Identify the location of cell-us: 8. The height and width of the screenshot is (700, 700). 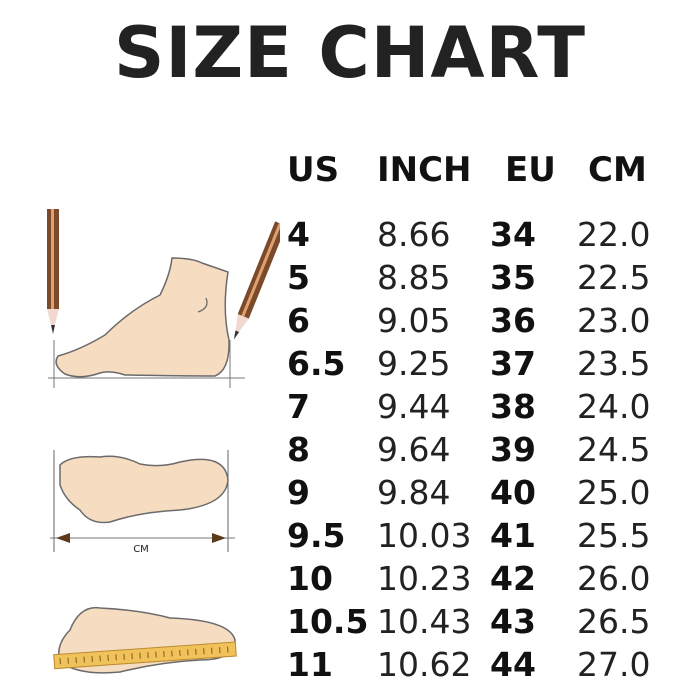
(298, 449).